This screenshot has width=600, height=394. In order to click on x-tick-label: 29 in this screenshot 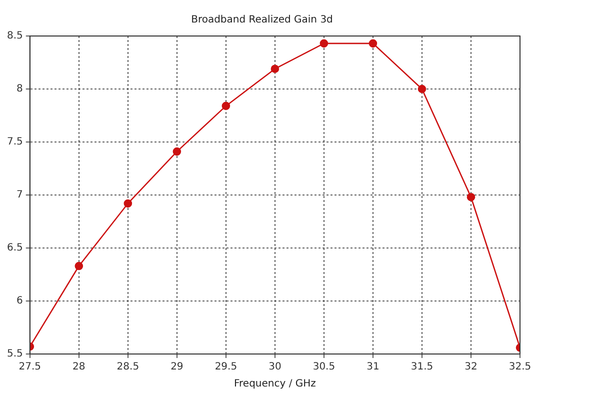, I will do `click(177, 367)`.